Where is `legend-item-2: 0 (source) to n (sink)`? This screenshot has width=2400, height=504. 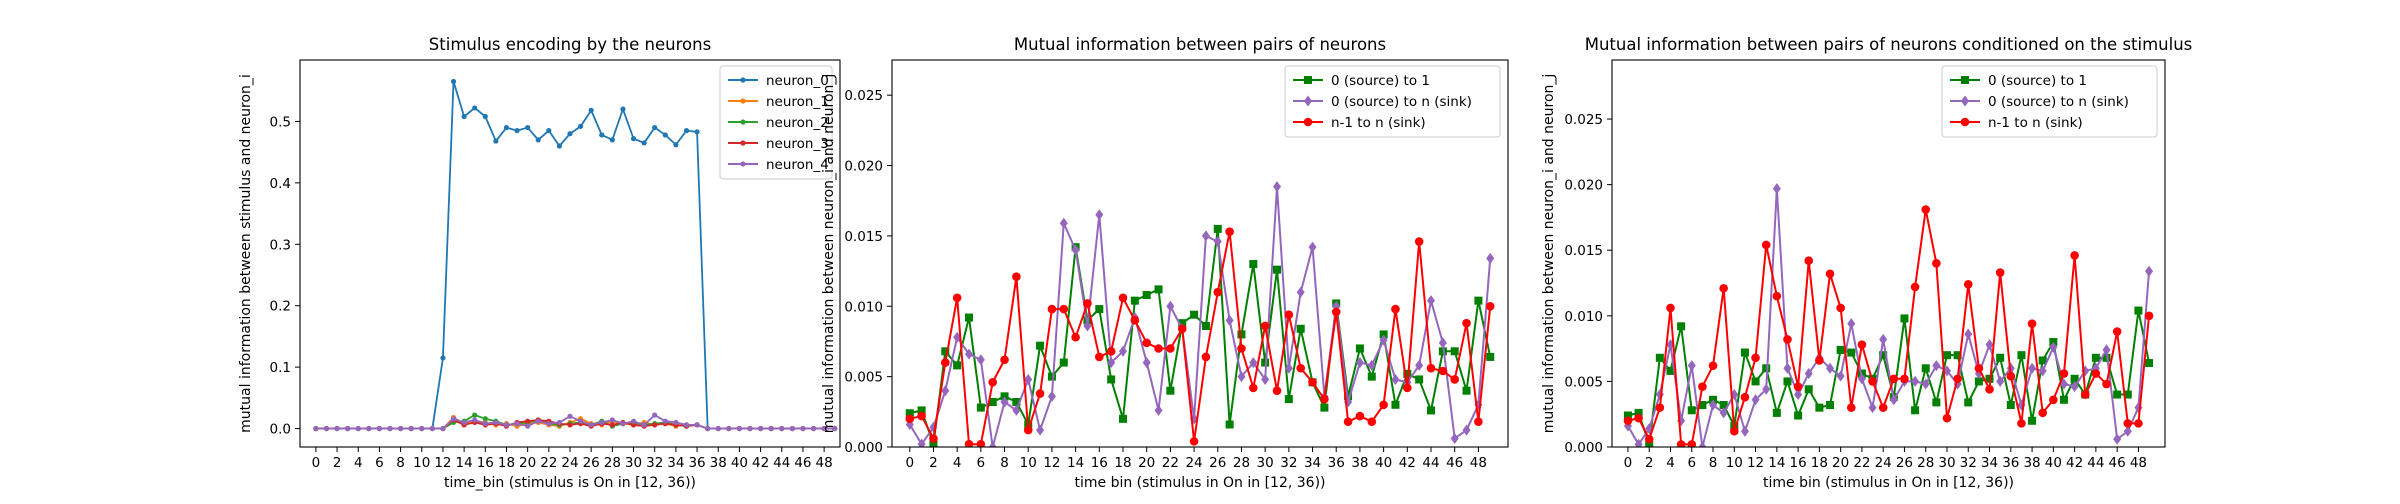 legend-item-2: 0 (source) to n (sink) is located at coordinates (1382, 102).